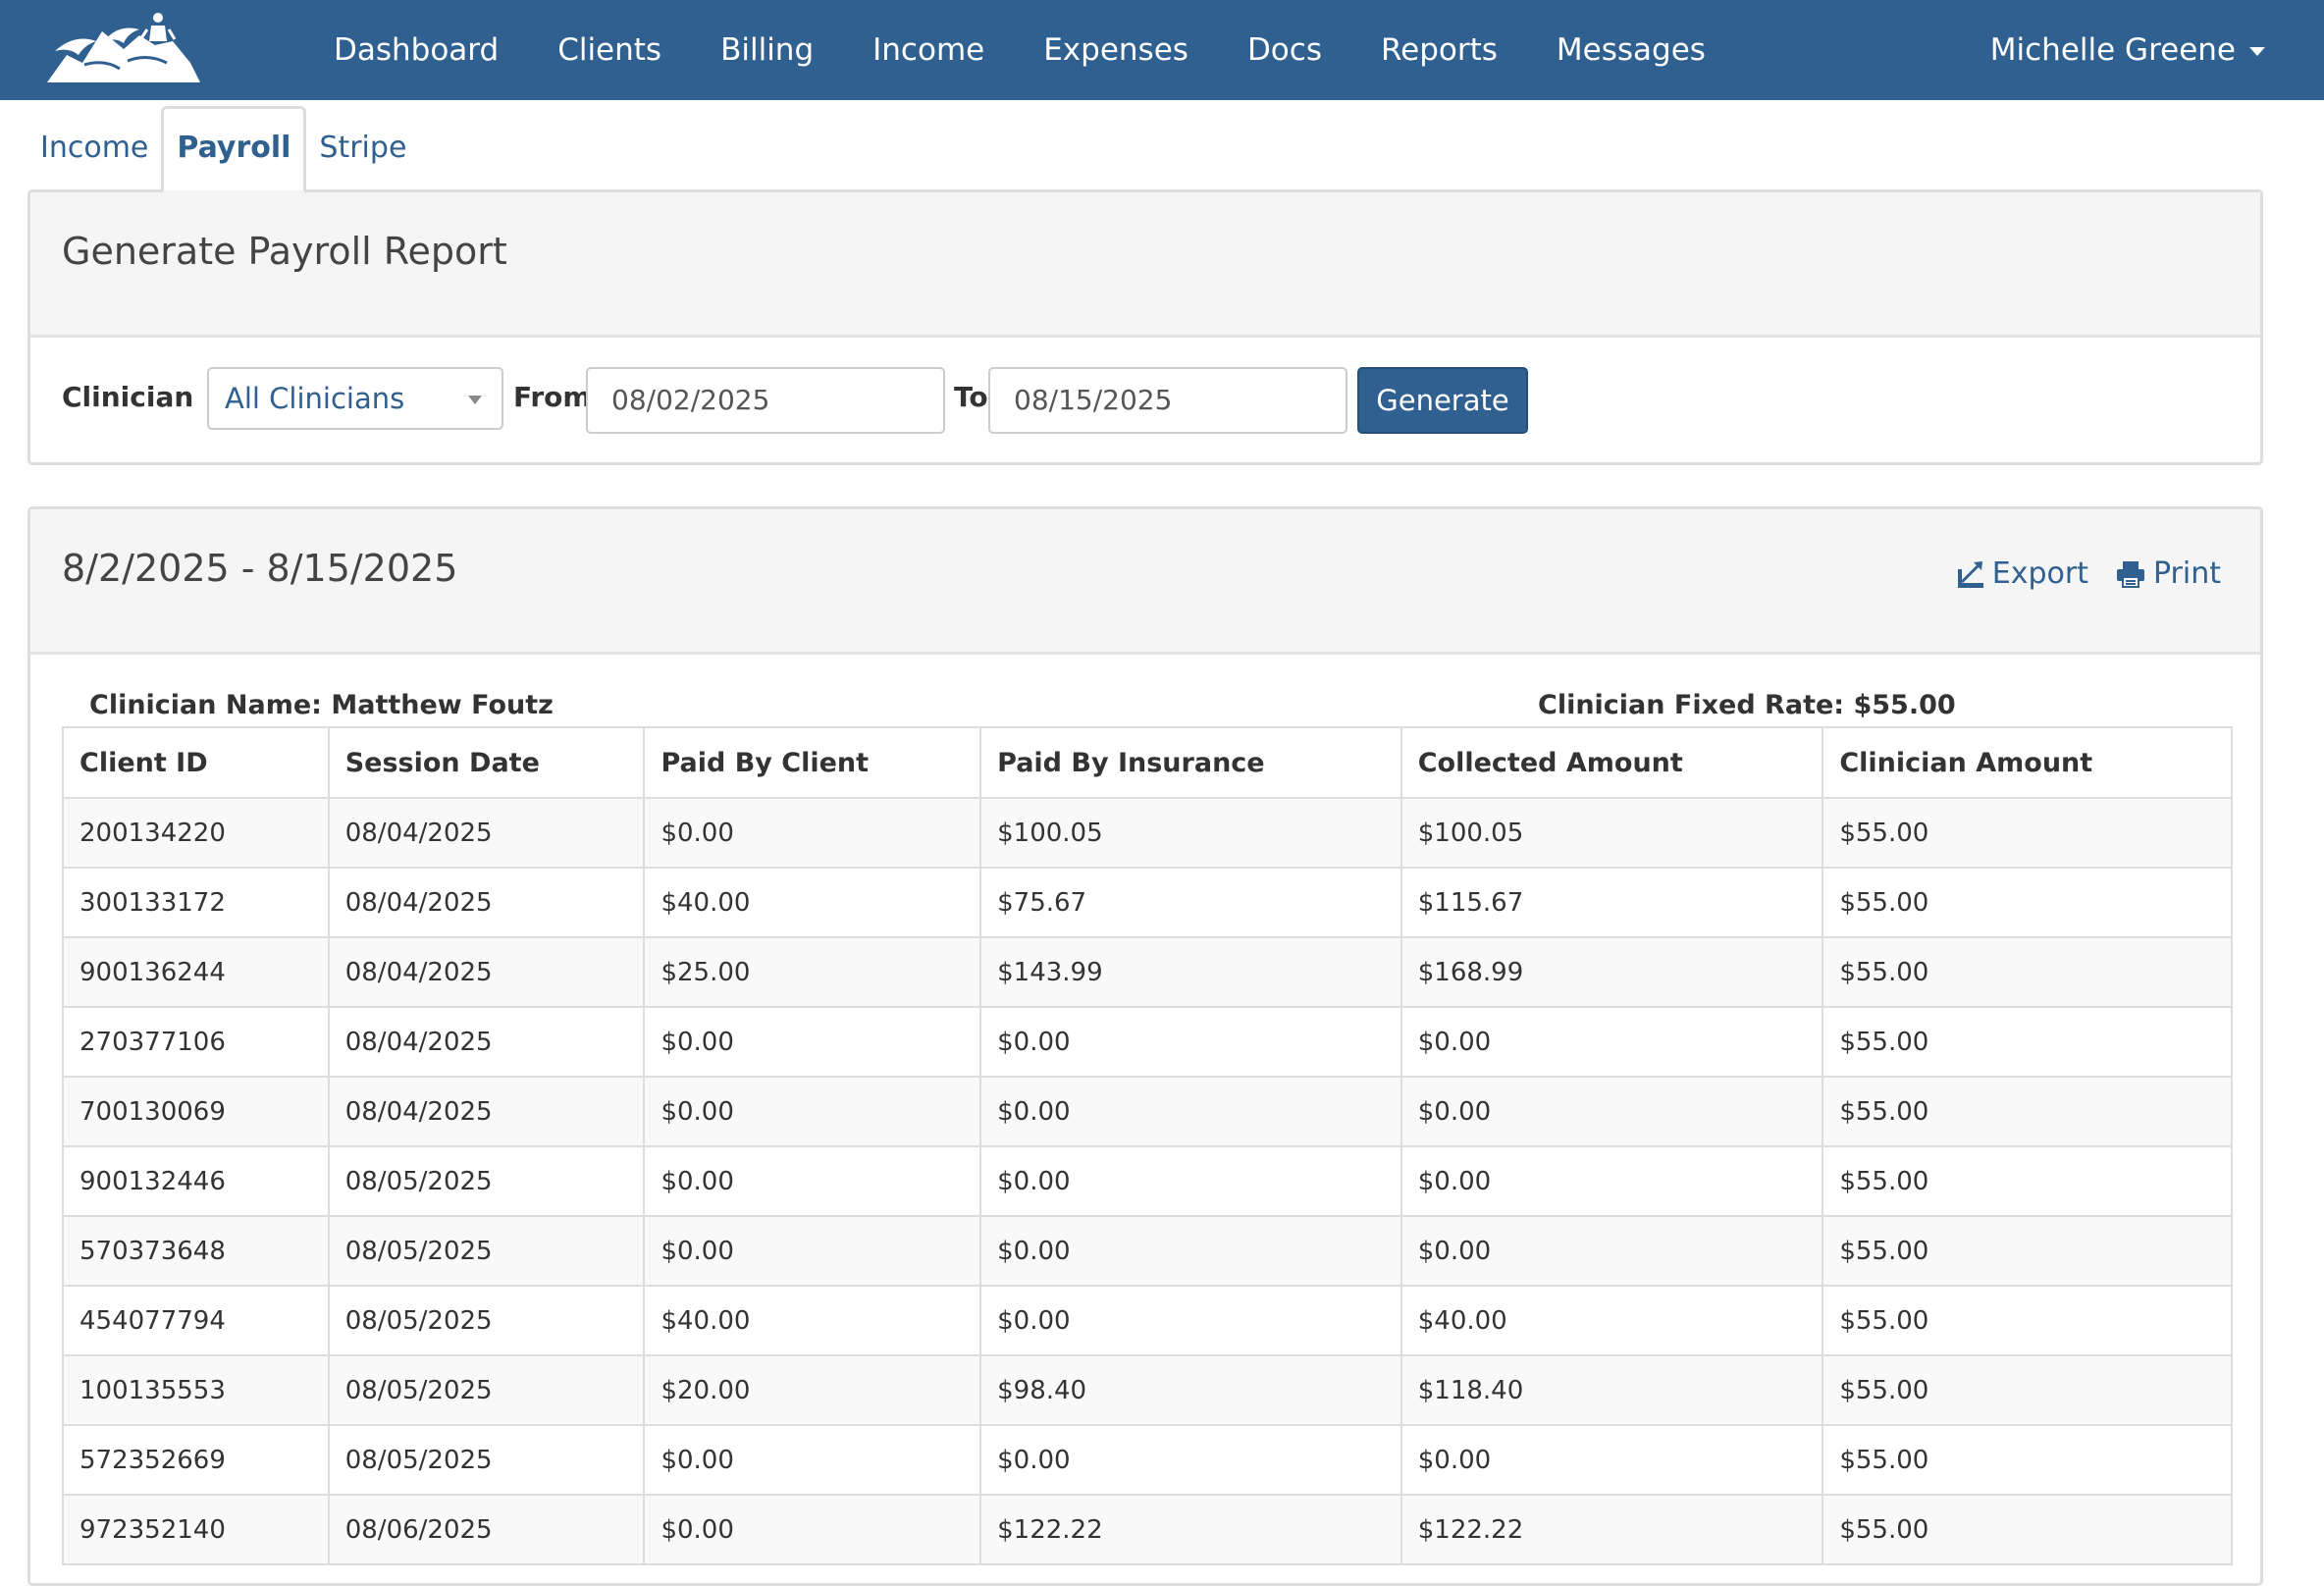 Image resolution: width=2324 pixels, height=1586 pixels. Describe the element at coordinates (196, 1460) in the screenshot. I see `client-id-cell: 572352669` at that location.